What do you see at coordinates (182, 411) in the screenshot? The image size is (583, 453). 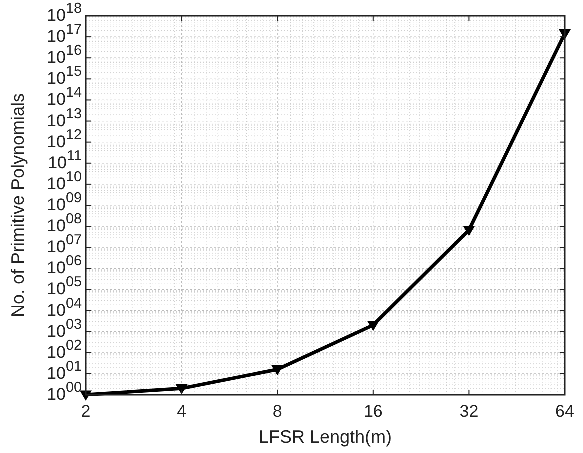 I see `x-tick-label: 4` at bounding box center [182, 411].